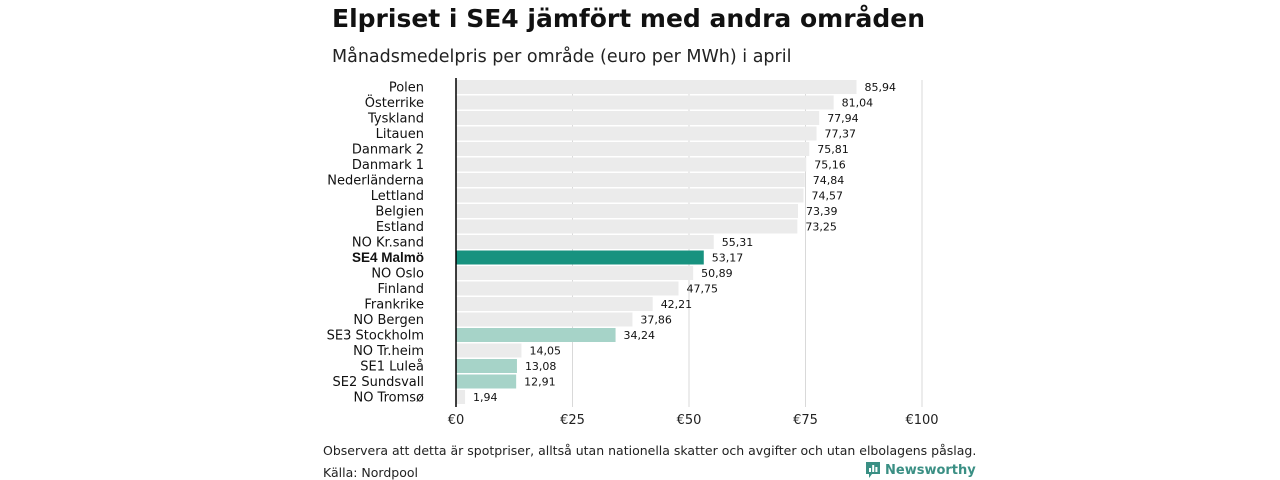 The height and width of the screenshot is (480, 1280). What do you see at coordinates (572, 420) in the screenshot?
I see `x-tick-label: €25` at bounding box center [572, 420].